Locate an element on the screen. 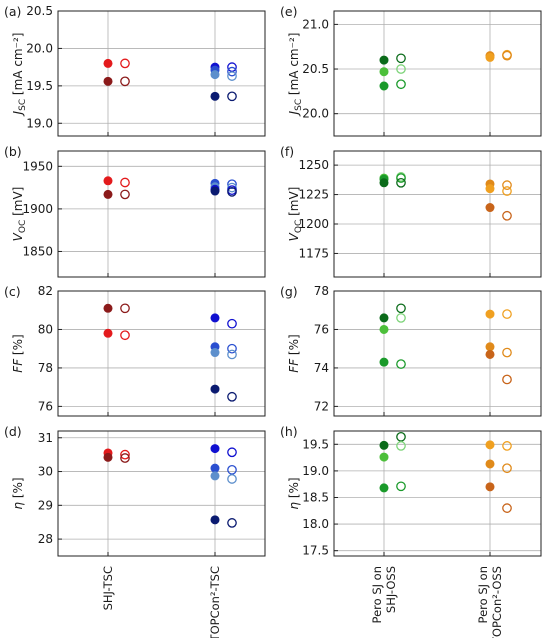  x-category-label: TOPCon²-TSC is located at coordinates (215, 602).